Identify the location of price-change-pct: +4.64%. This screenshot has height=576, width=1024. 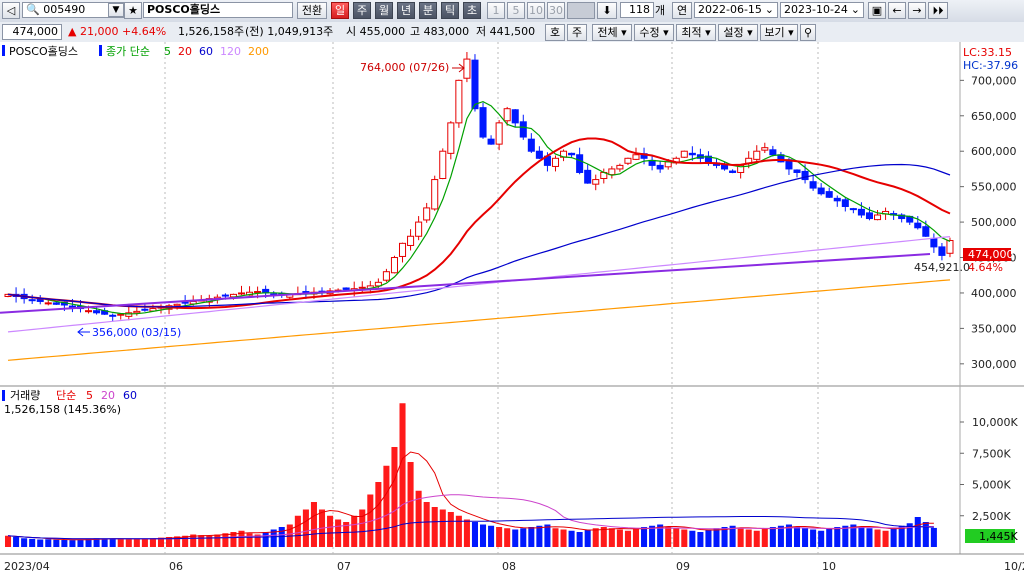
(144, 31).